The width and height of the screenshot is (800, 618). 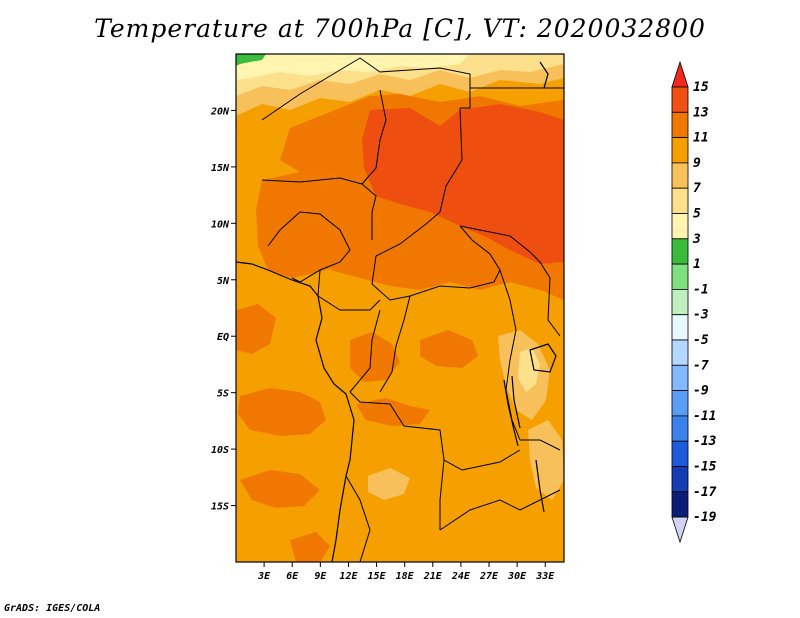 I want to click on colorbar-label: -11, so click(x=704, y=416).